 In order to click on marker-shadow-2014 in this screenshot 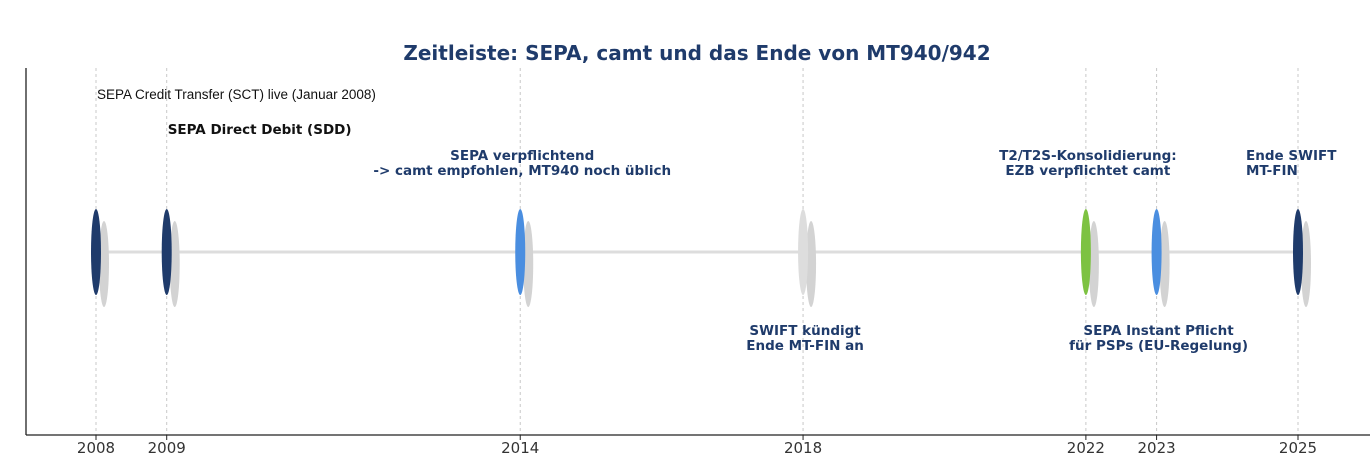, I will do `click(528, 264)`.